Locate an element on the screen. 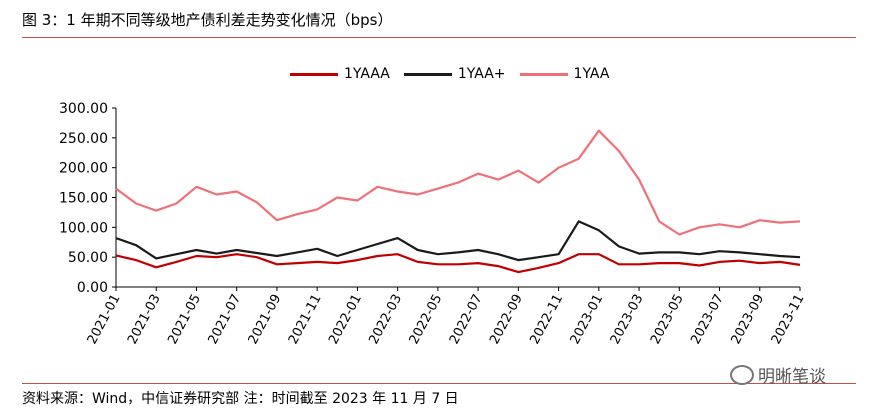  legend-label-1yaa: 1YAA is located at coordinates (591, 74).